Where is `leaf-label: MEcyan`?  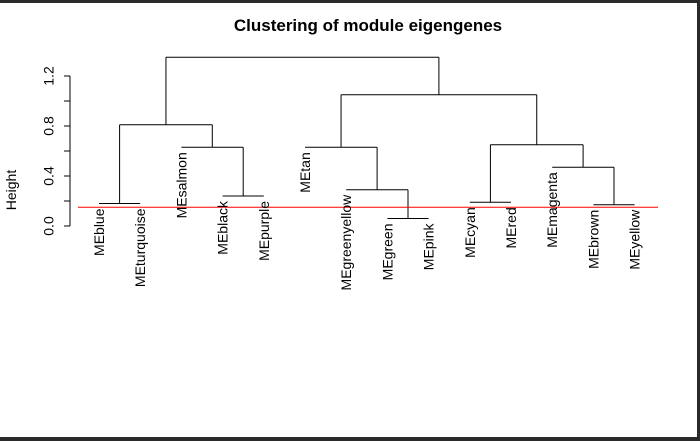 leaf-label: MEcyan is located at coordinates (470, 232).